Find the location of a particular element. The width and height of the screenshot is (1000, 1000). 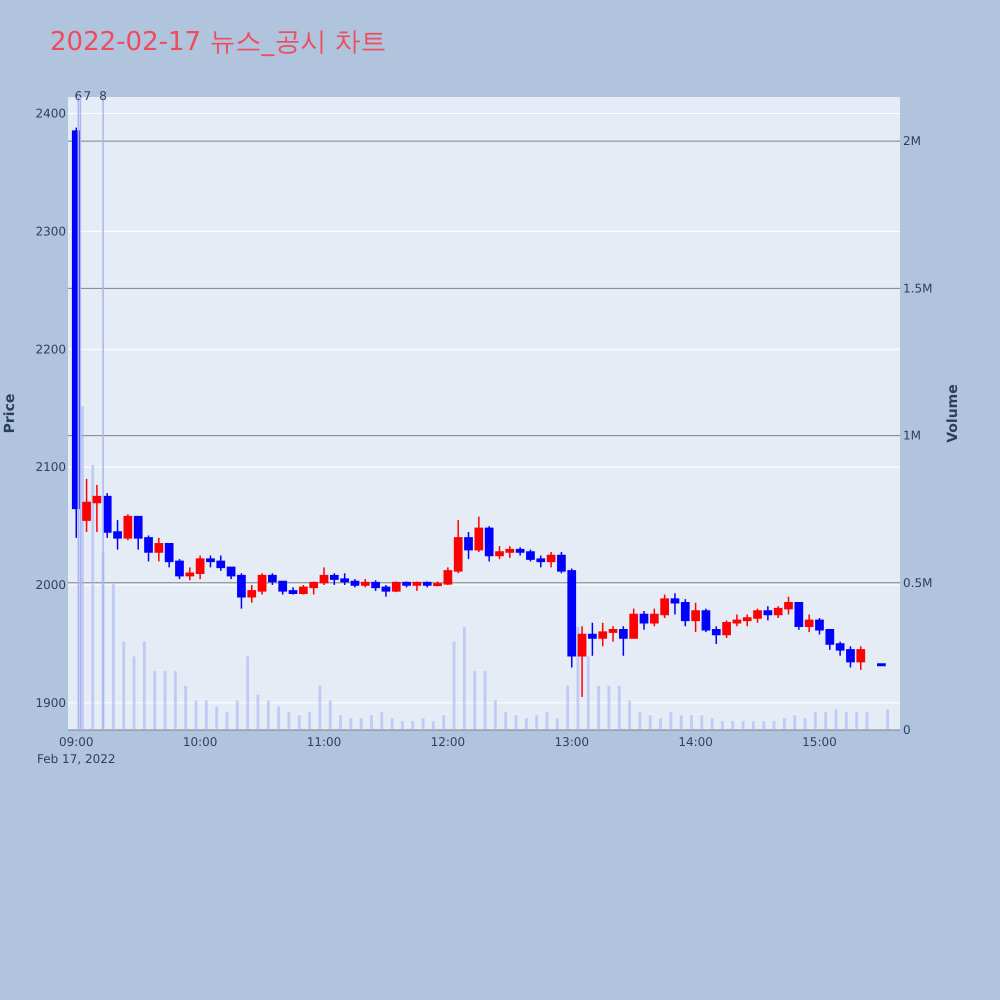

chart-title: 2022-02-17 뉴스_공시 차트 is located at coordinates (218, 42).